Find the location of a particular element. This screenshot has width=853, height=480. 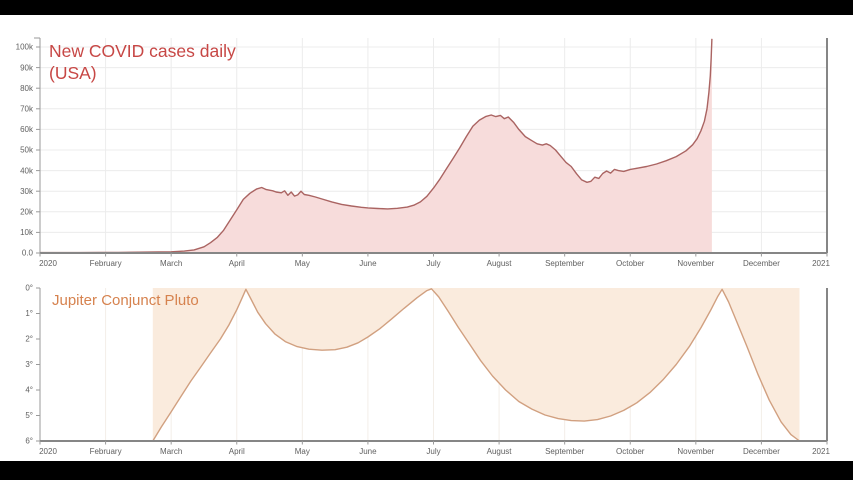

y-tick-label: 2° is located at coordinates (29, 339).